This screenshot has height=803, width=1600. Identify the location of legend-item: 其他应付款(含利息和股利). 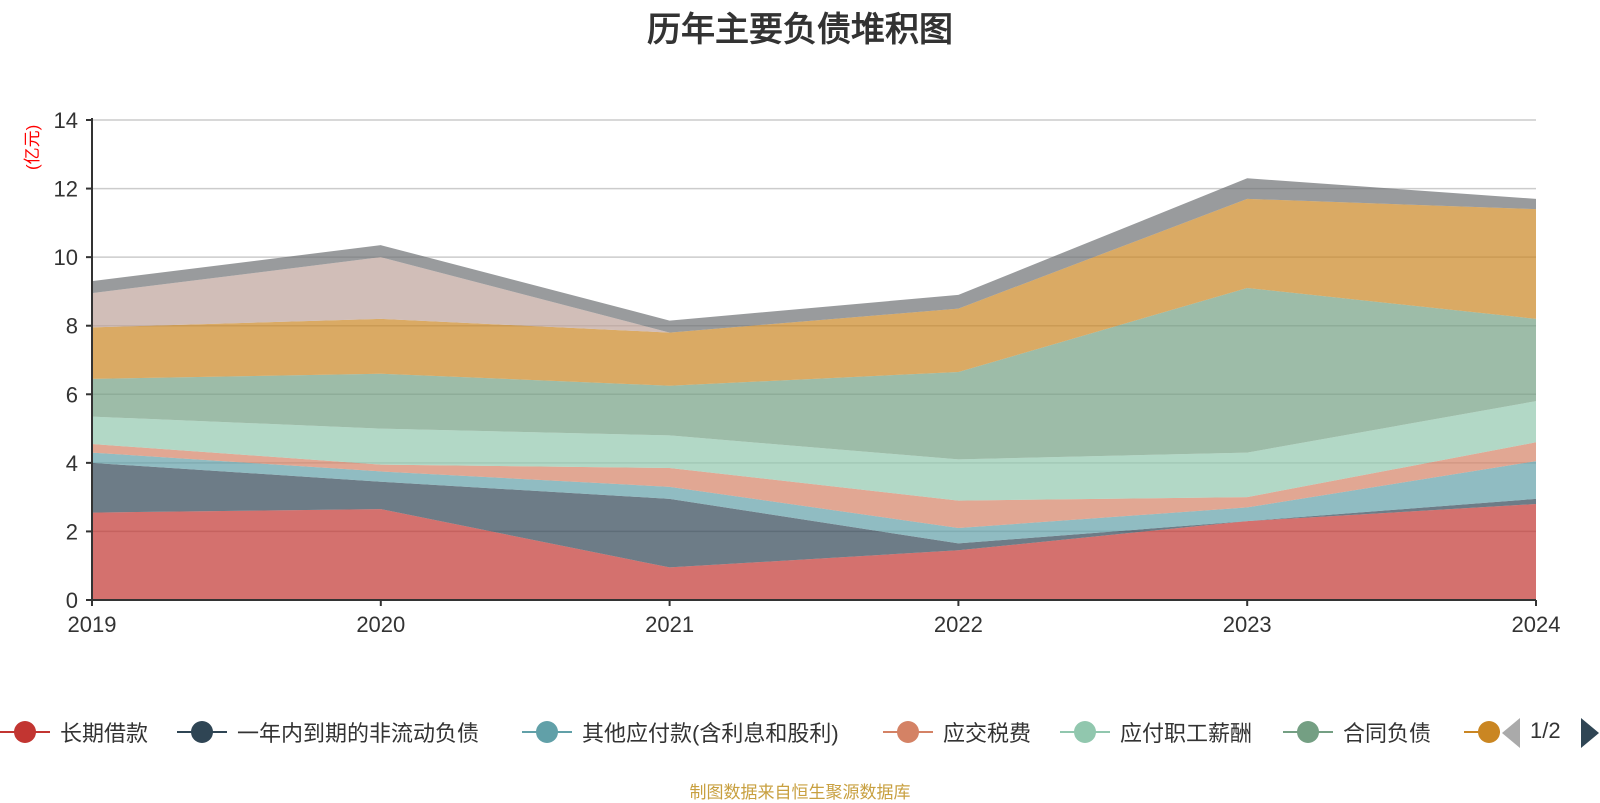
(680, 732).